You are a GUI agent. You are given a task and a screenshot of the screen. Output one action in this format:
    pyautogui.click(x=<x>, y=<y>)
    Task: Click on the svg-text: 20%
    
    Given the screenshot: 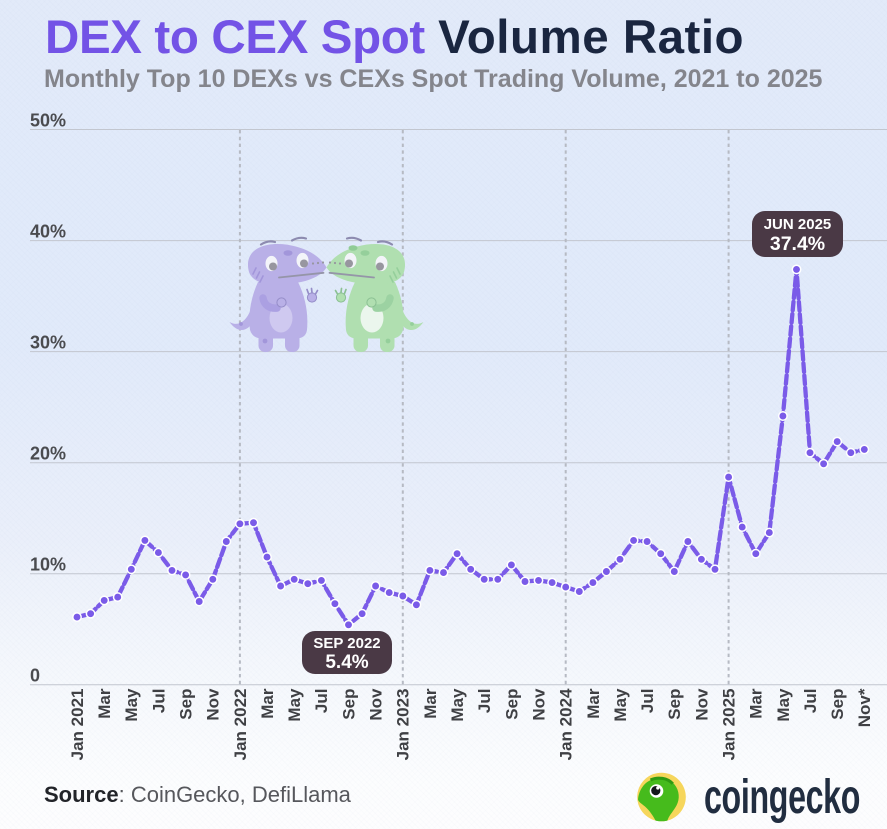 What is the action you would take?
    pyautogui.click(x=48, y=454)
    